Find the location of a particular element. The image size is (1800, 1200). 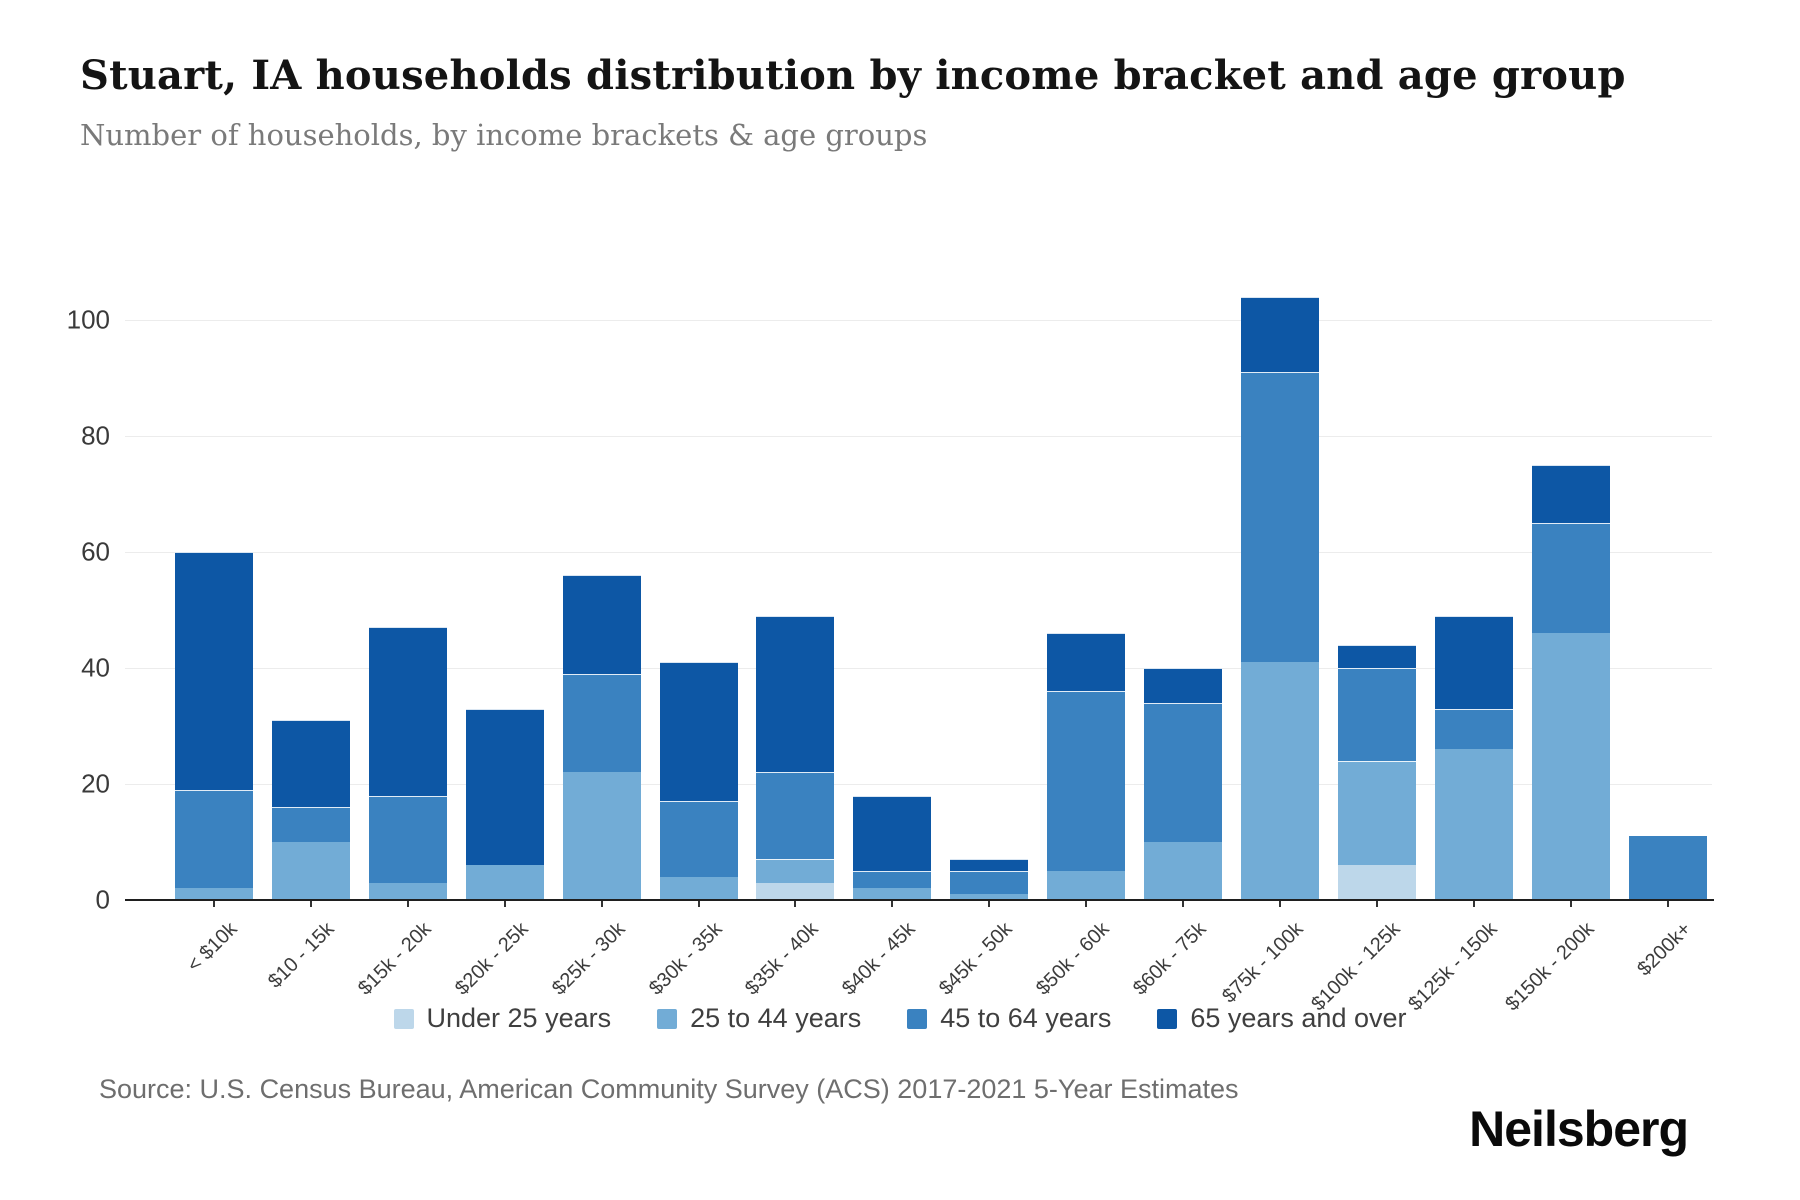

bar-$45k - 50k is located at coordinates (989, 879).